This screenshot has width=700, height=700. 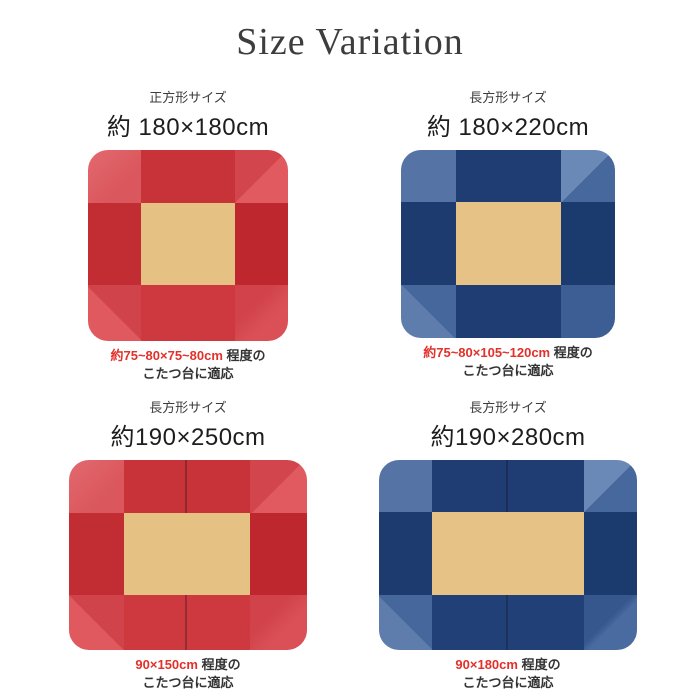 I want to click on size-value-label: 約190×280cm, so click(x=508, y=437).